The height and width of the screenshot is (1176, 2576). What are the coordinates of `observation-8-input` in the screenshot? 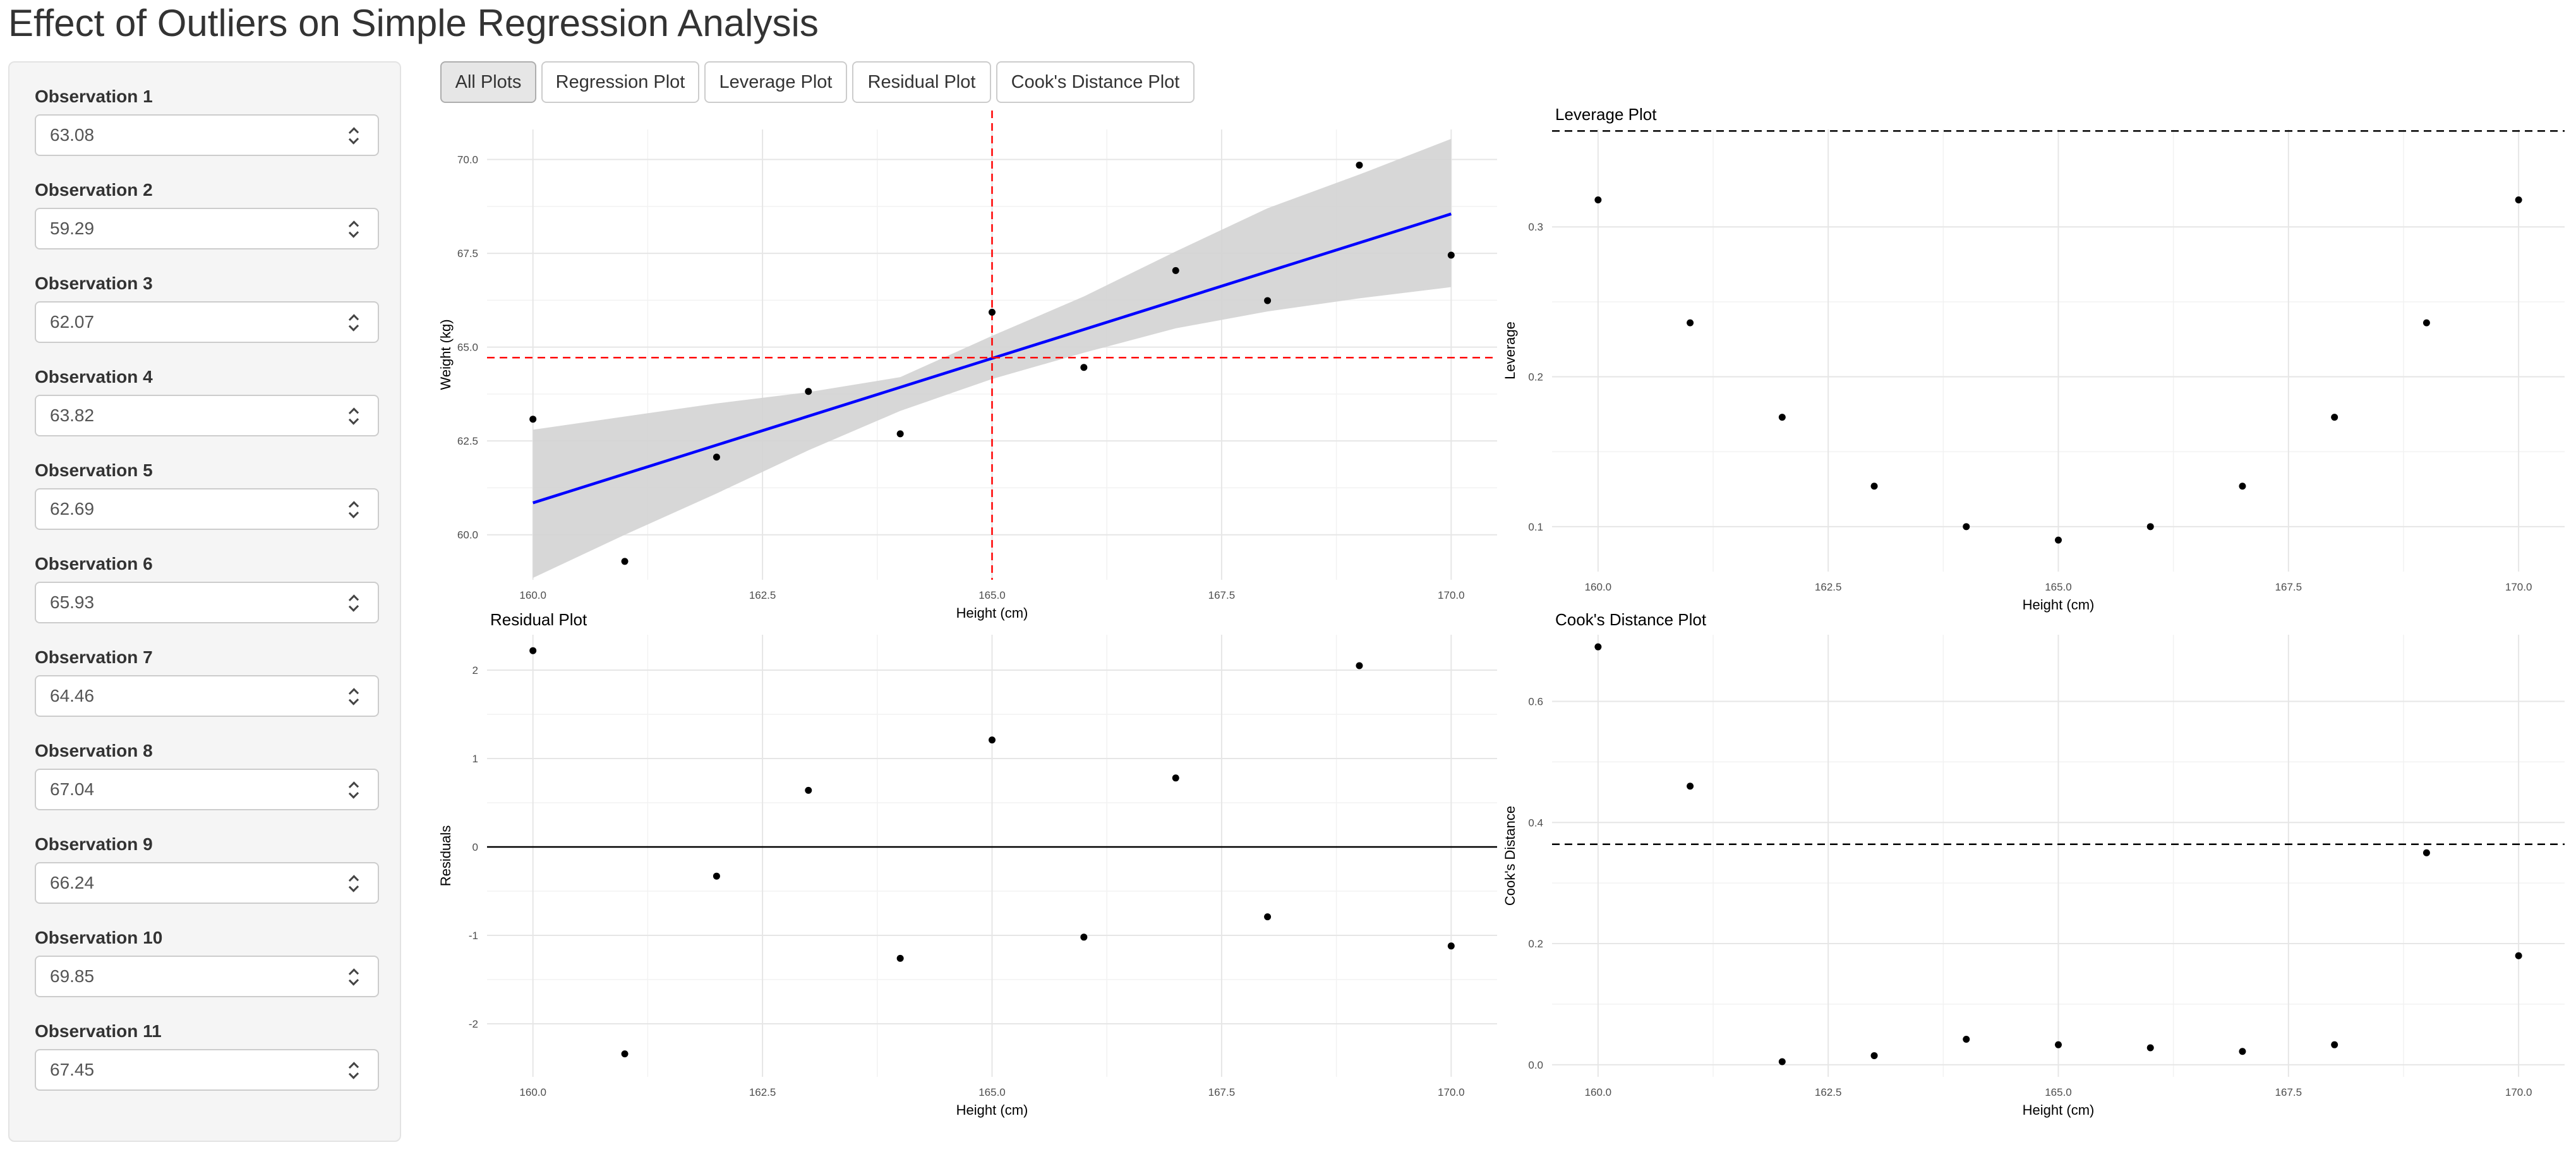 It's located at (207, 789).